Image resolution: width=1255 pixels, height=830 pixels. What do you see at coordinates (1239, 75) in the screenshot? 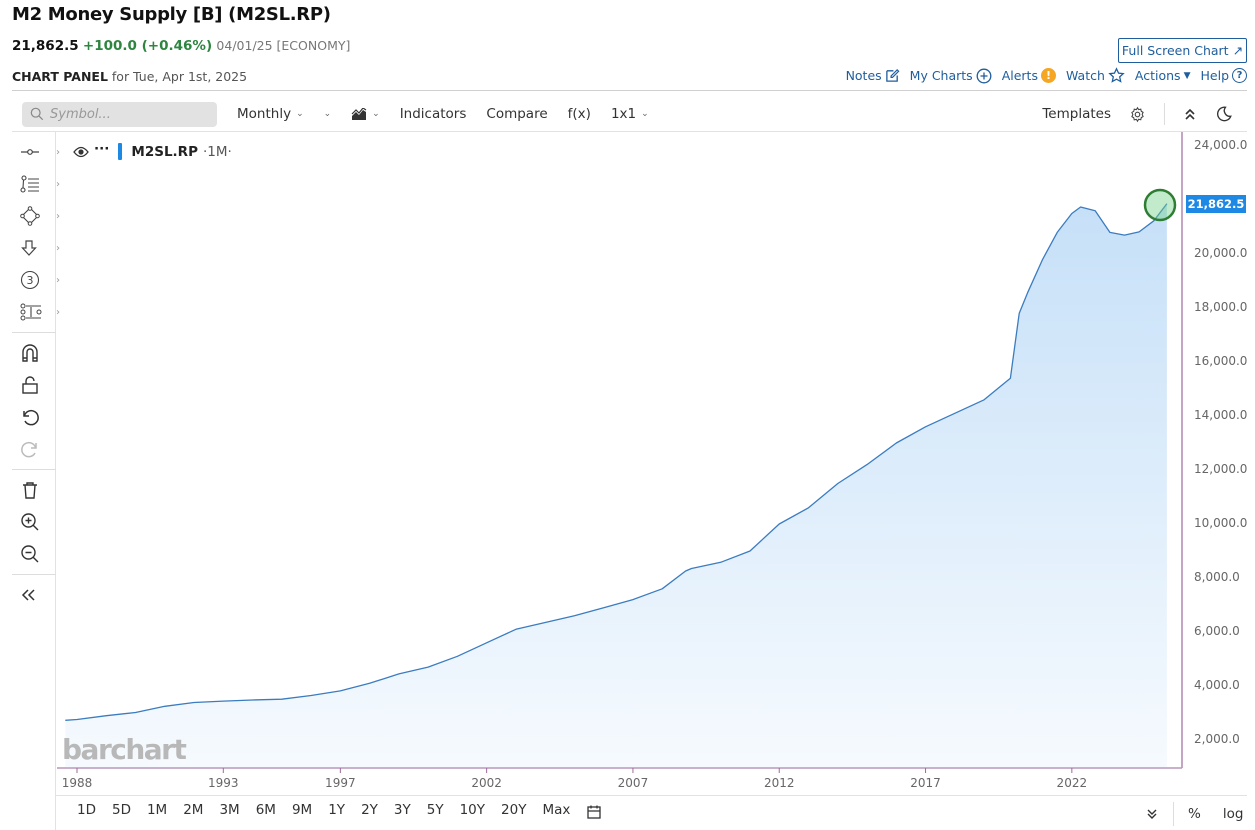
I see `help-question-icon: ?` at bounding box center [1239, 75].